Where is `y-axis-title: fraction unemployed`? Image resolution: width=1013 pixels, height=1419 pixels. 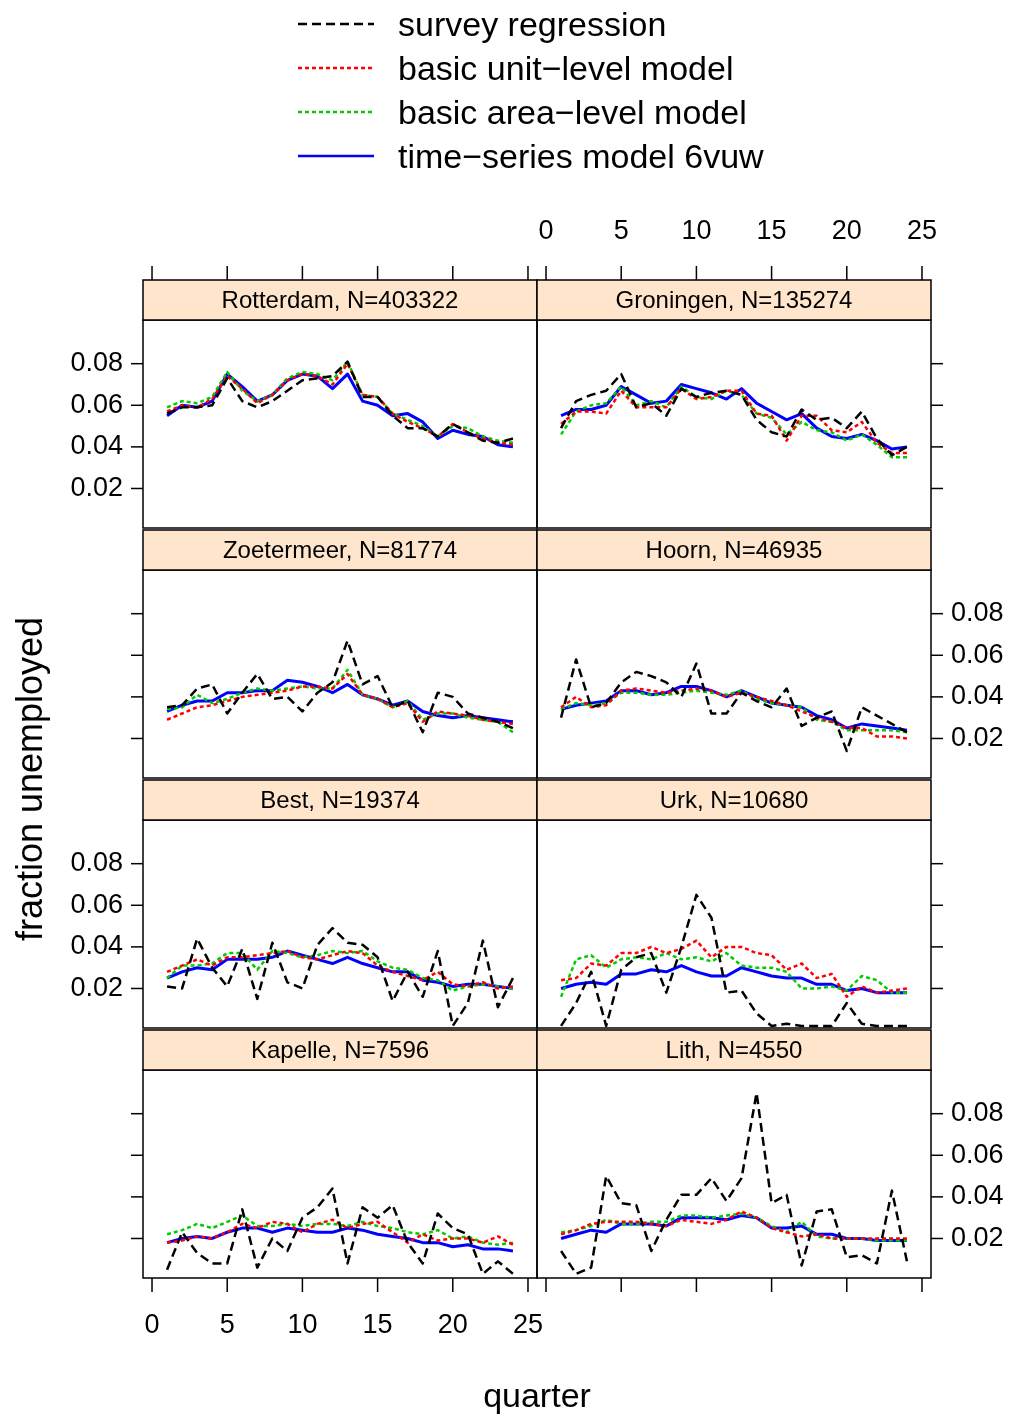
y-axis-title: fraction unemployed is located at coordinates (30, 779).